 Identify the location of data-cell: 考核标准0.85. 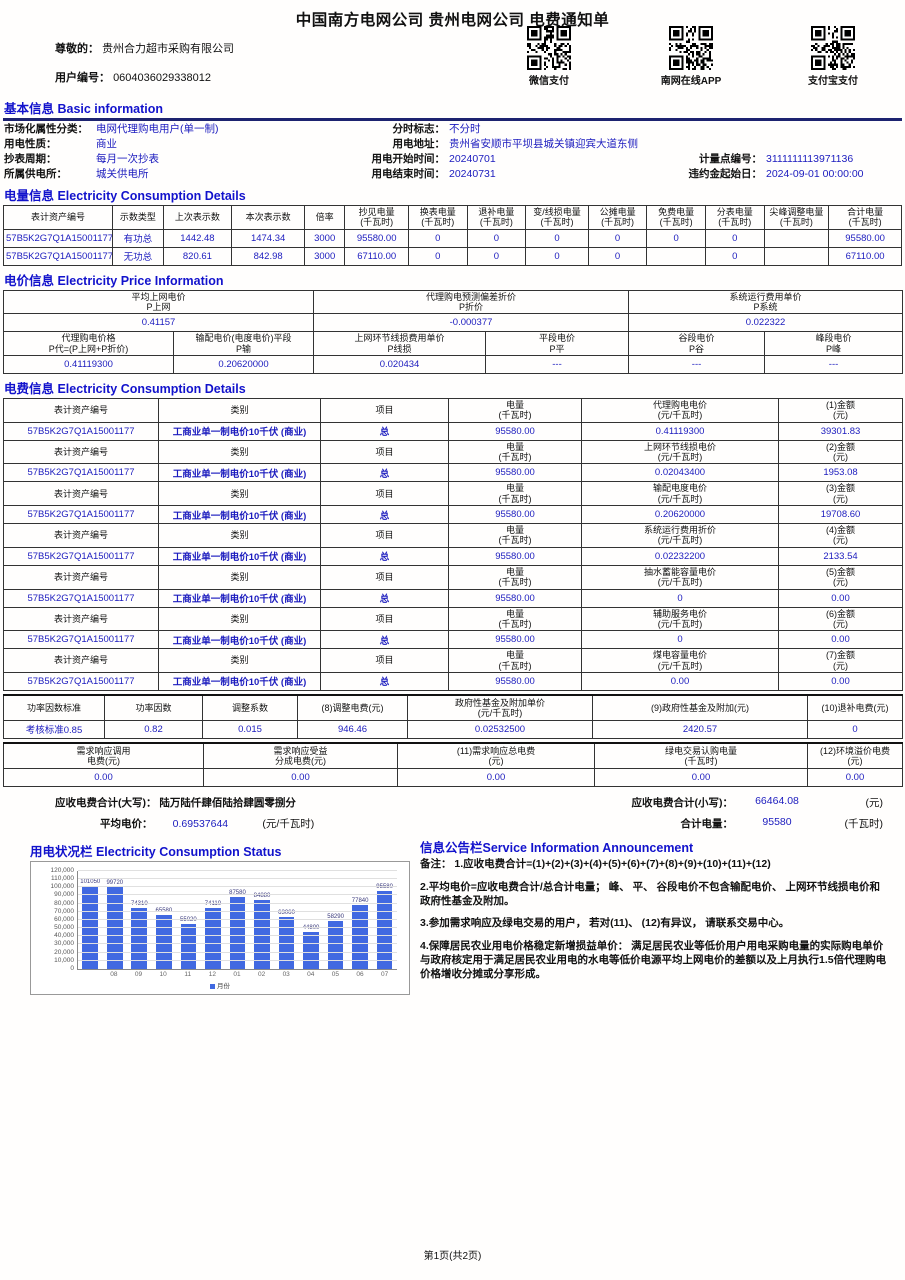
(54, 729).